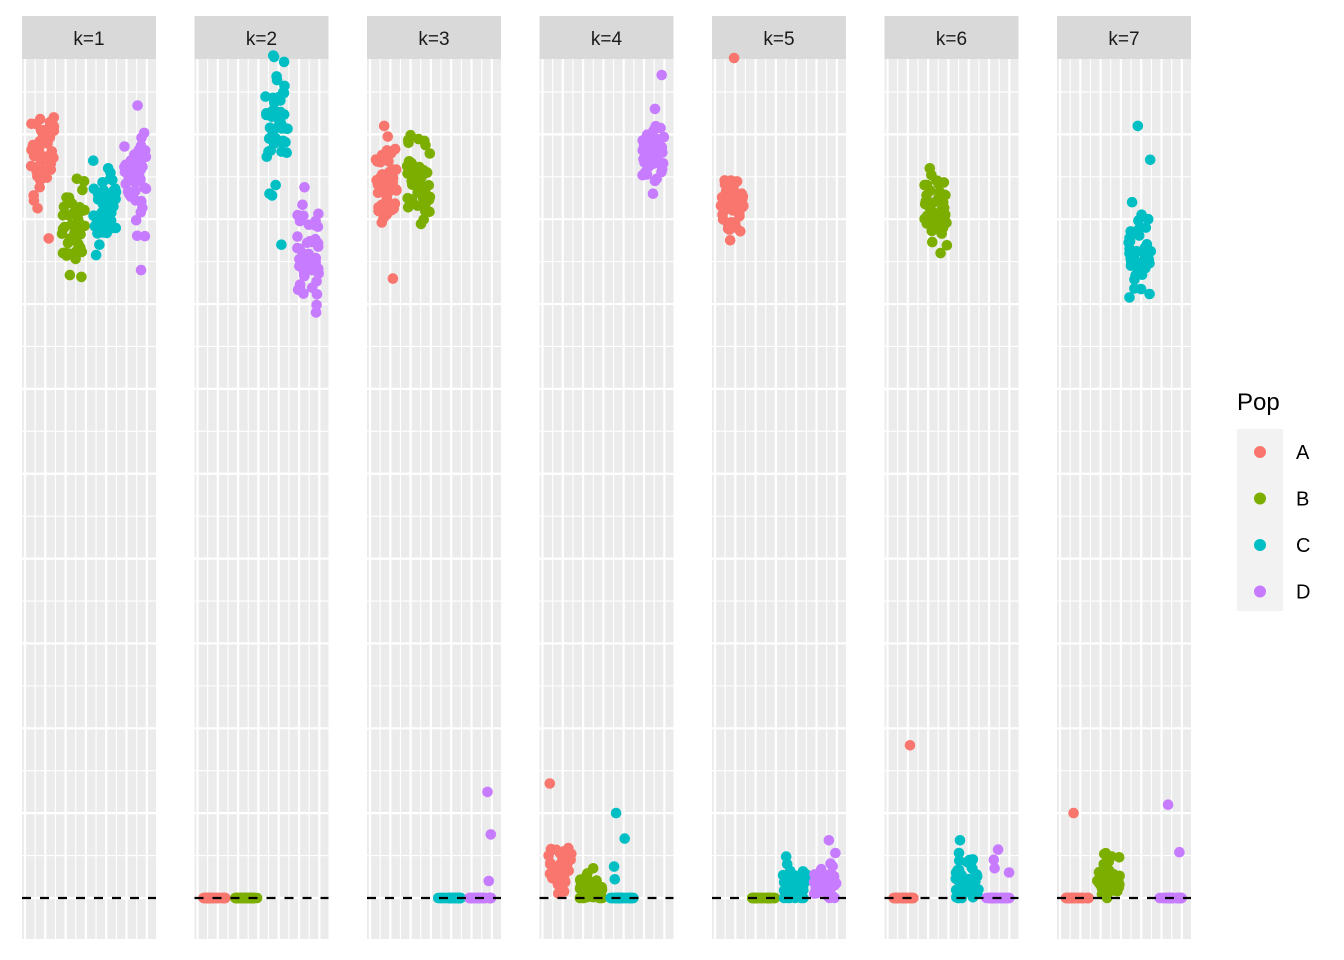 The width and height of the screenshot is (1344, 960). I want to click on legend-label-D: D, so click(1303, 593).